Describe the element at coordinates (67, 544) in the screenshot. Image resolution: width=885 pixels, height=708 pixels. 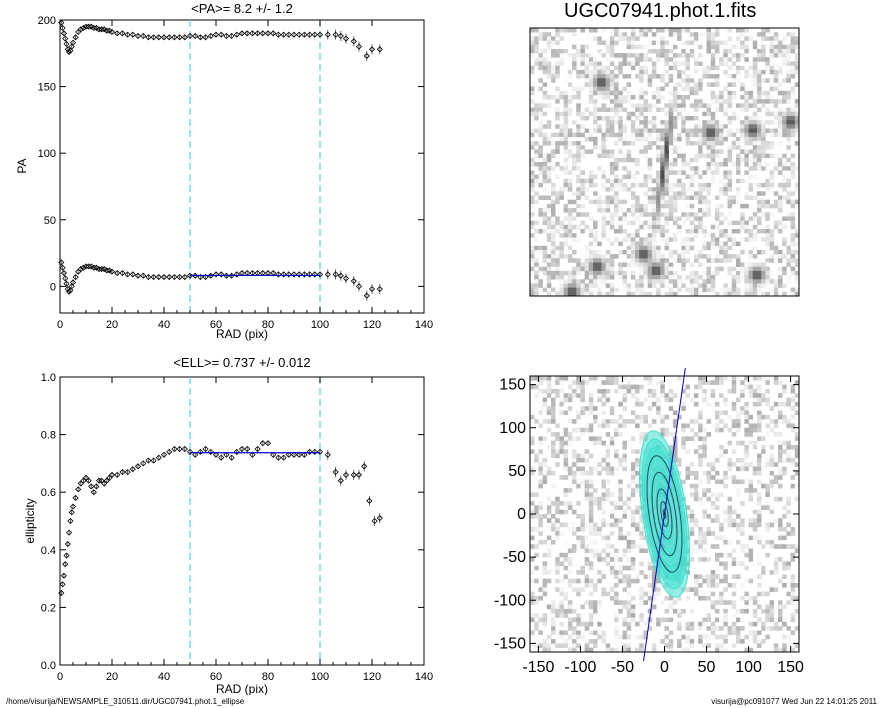
I see `data-point` at that location.